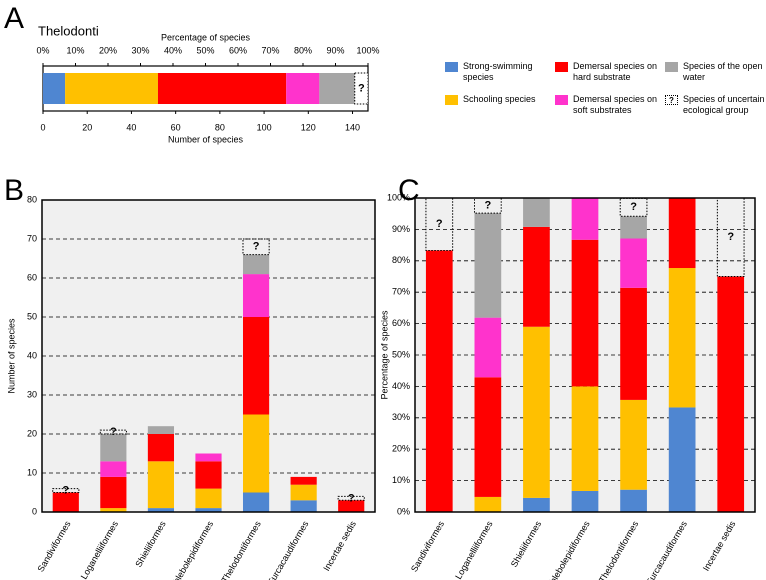  What do you see at coordinates (401, 292) in the screenshot?
I see `y-tick-label: 70%` at bounding box center [401, 292].